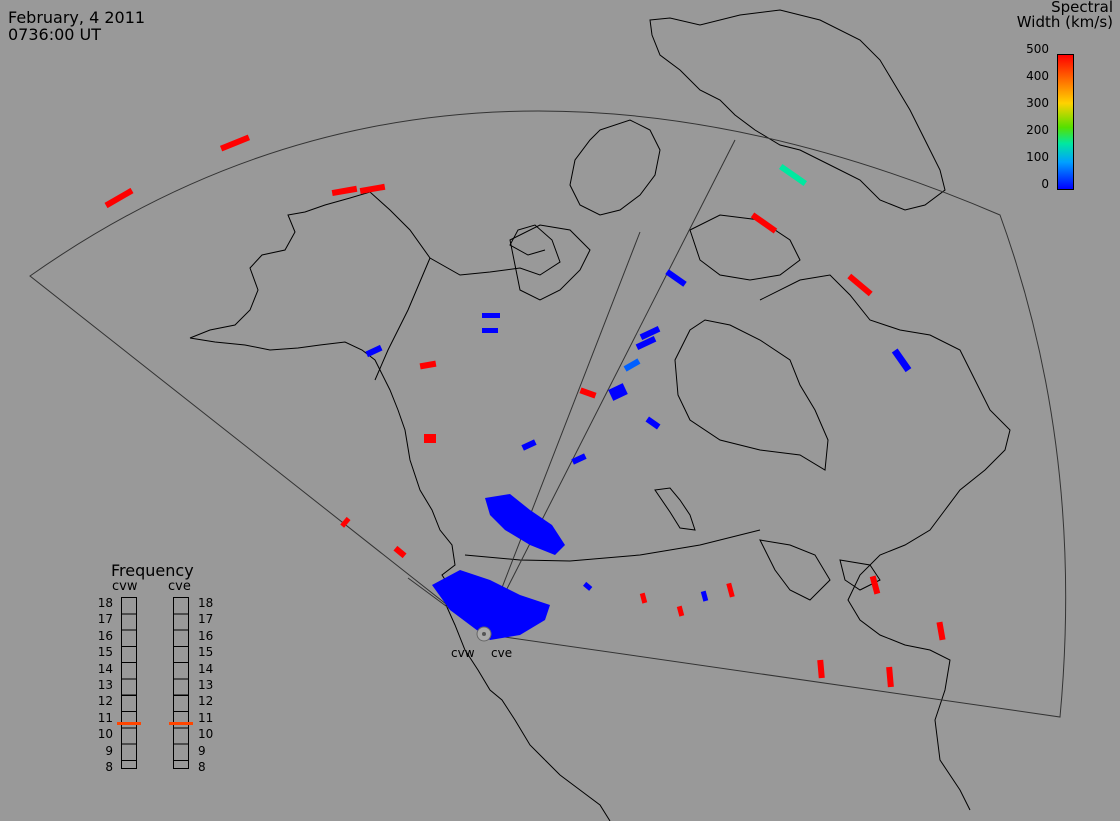 The width and height of the screenshot is (1120, 821). Describe the element at coordinates (402, 319) in the screenshot. I see `border-alaska-canada` at that location.